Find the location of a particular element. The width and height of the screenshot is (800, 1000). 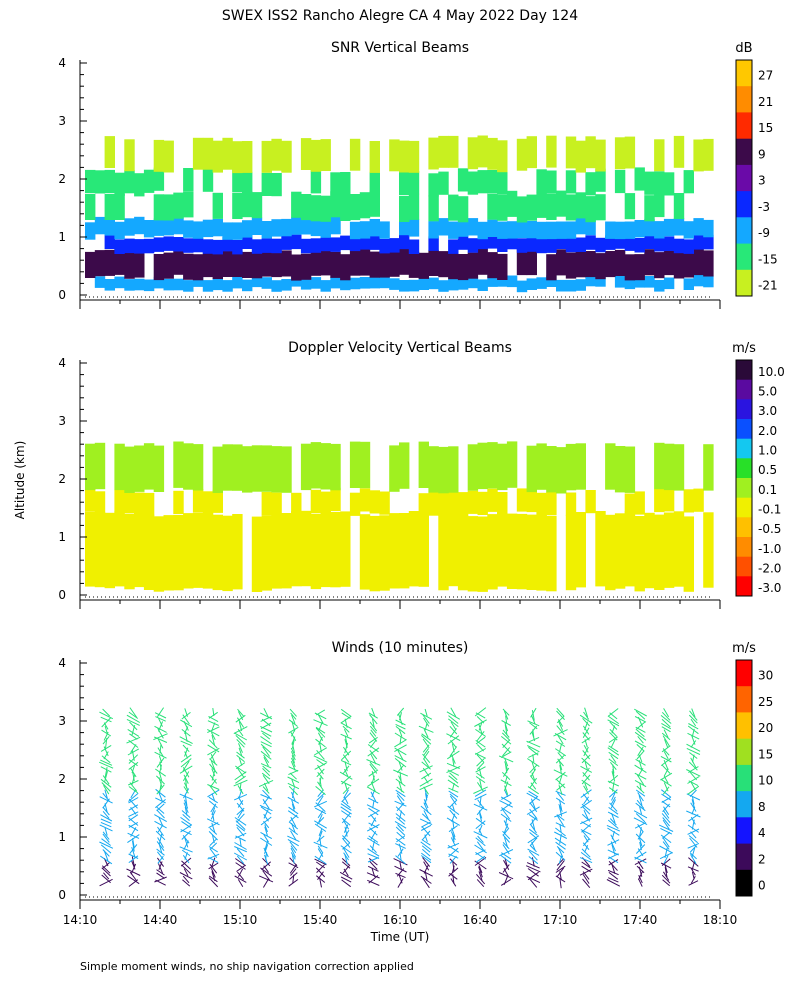

x-tick-label: 14:40 is located at coordinates (160, 920).